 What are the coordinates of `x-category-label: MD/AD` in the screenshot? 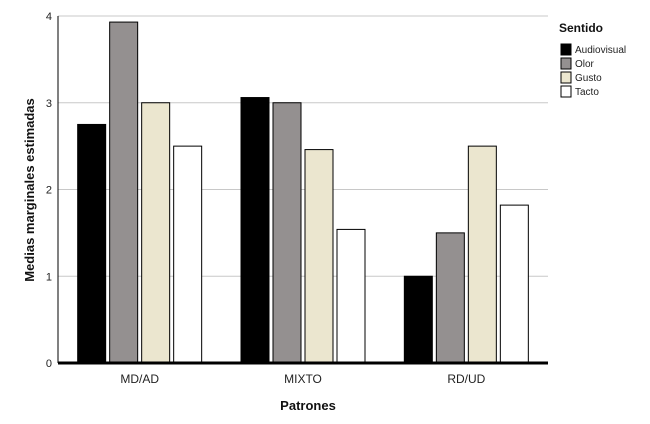 It's located at (139, 379).